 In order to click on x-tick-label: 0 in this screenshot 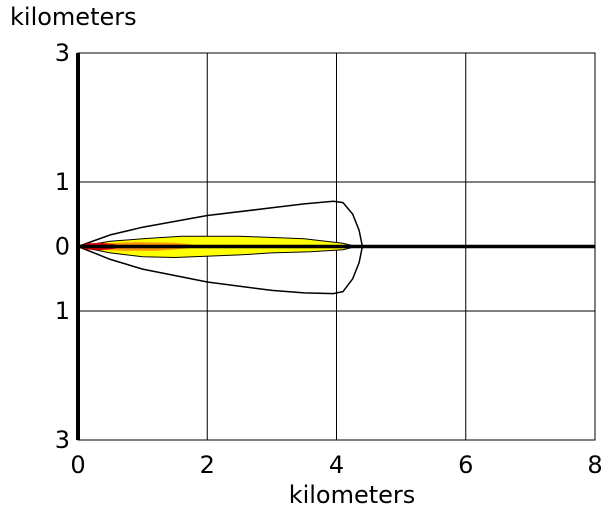, I will do `click(77, 465)`.